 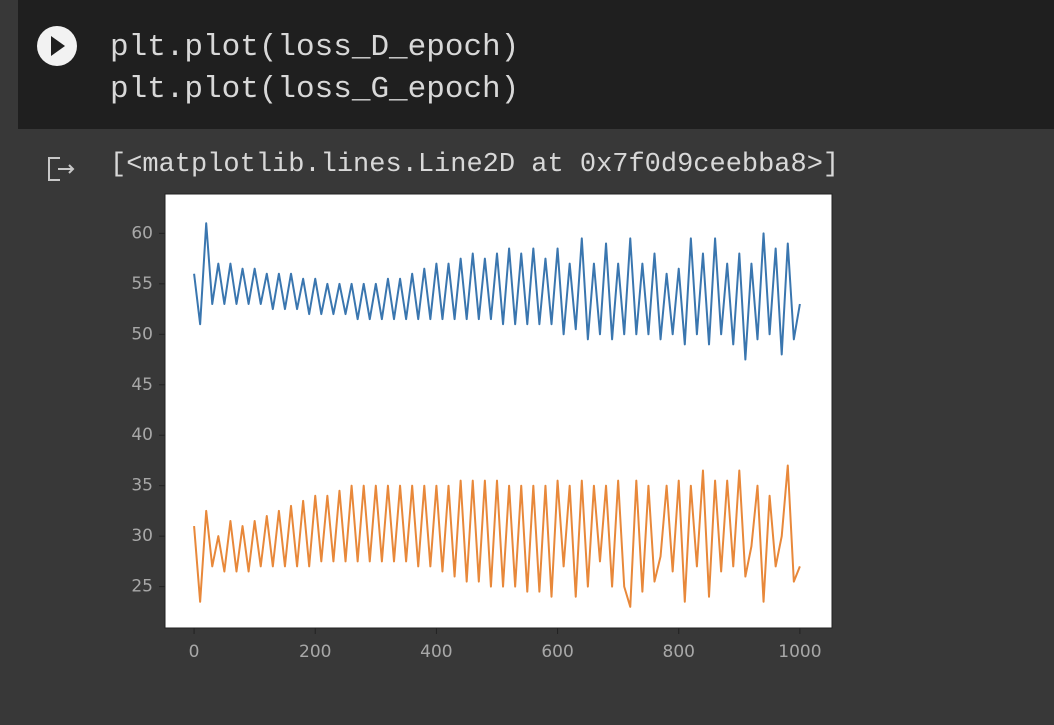 I want to click on y-tick-label: 30, so click(x=142, y=536).